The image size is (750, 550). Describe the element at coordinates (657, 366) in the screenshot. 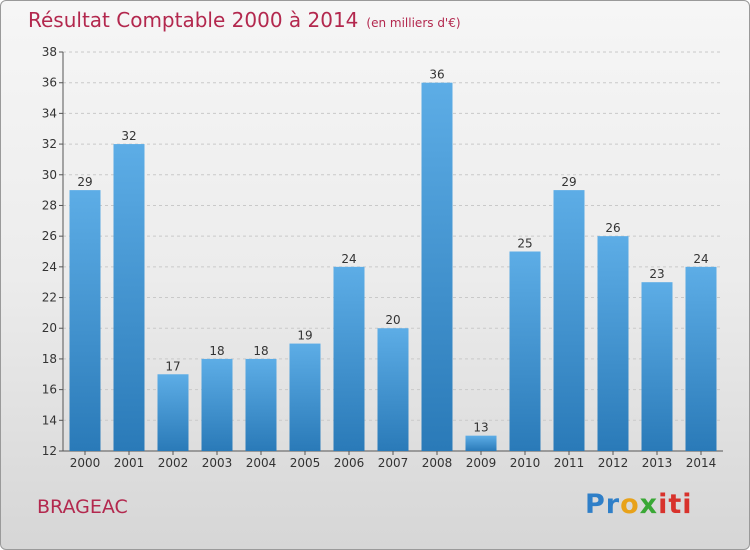

I see `bar-2013` at that location.